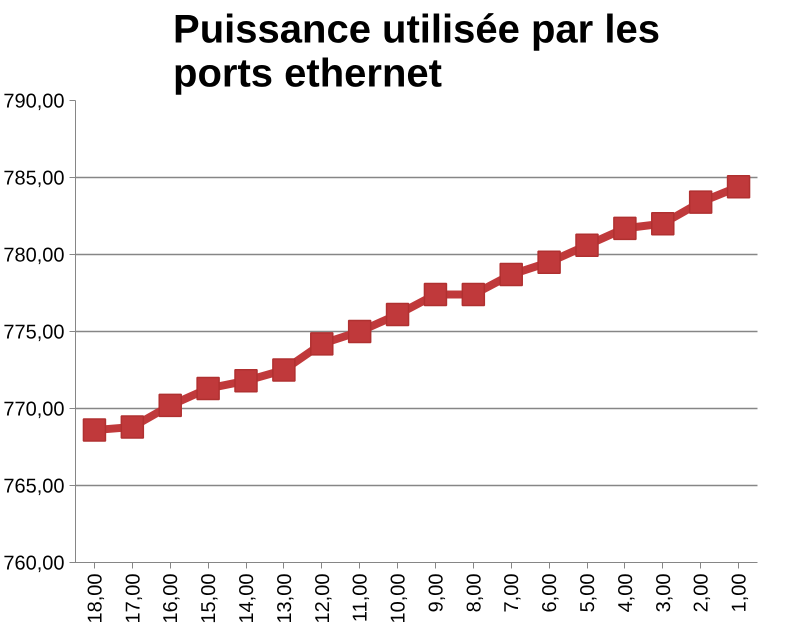 Image resolution: width=787 pixels, height=626 pixels. What do you see at coordinates (663, 592) in the screenshot?
I see `x-tick-label: 3,00` at bounding box center [663, 592].